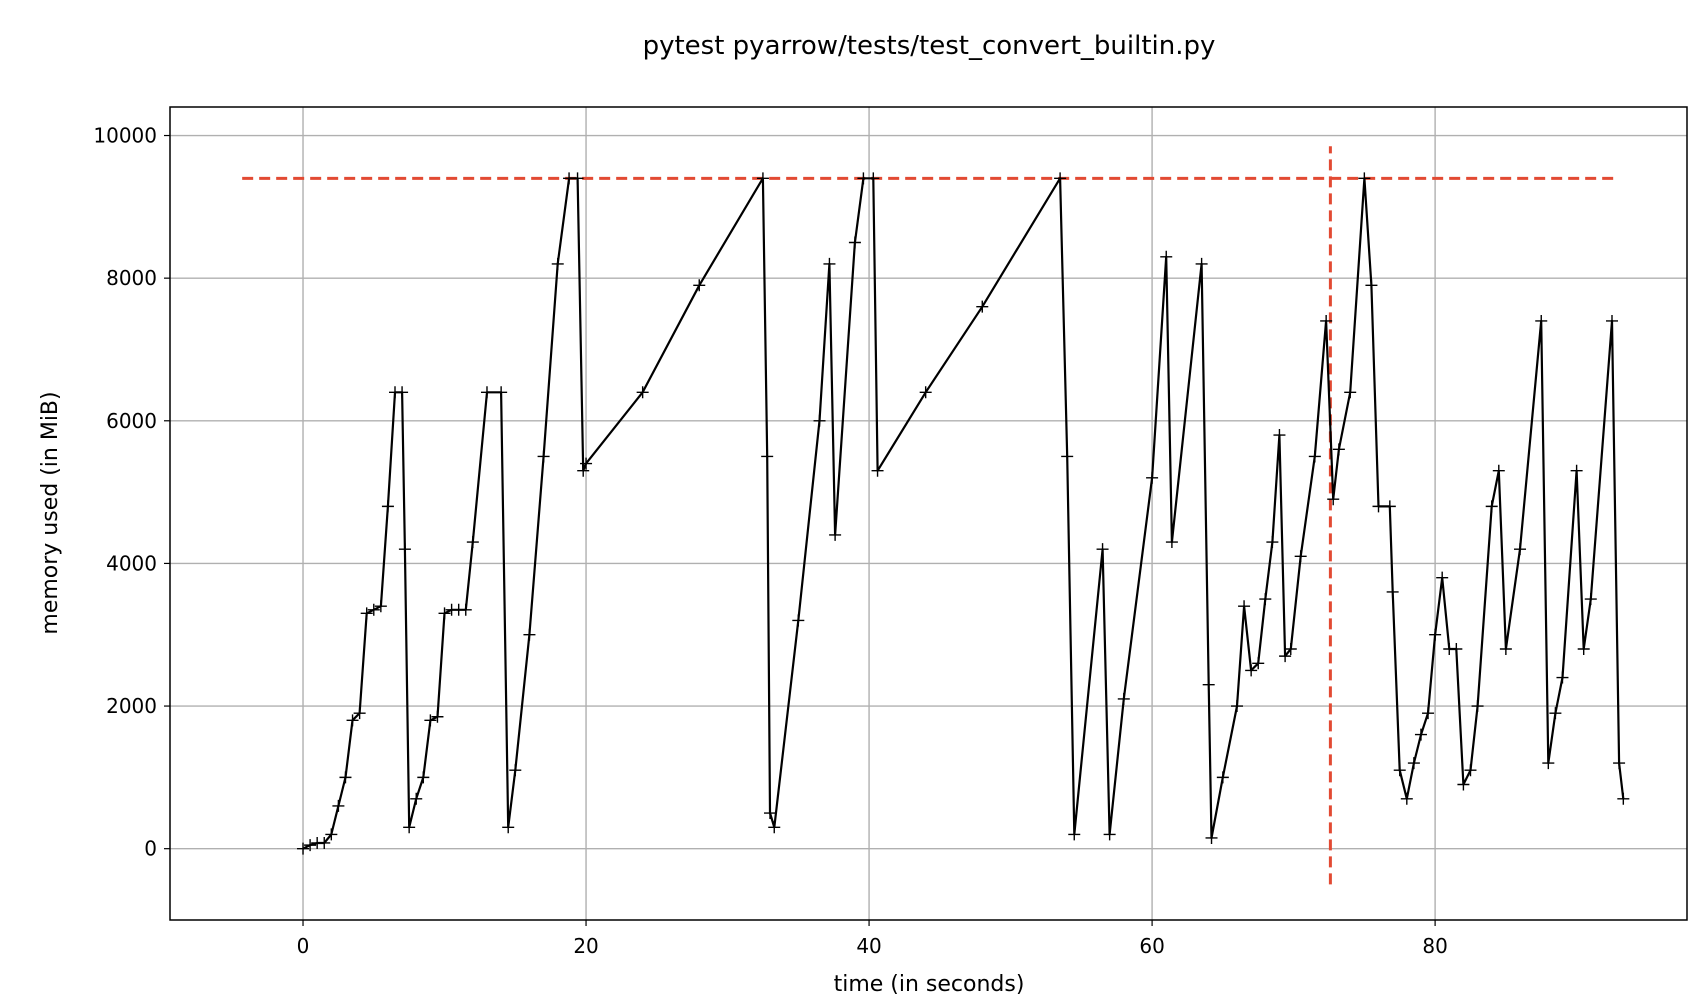 Image resolution: width=1694 pixels, height=1000 pixels. What do you see at coordinates (131, 421) in the screenshot?
I see `y-tick-label: 6000` at bounding box center [131, 421].